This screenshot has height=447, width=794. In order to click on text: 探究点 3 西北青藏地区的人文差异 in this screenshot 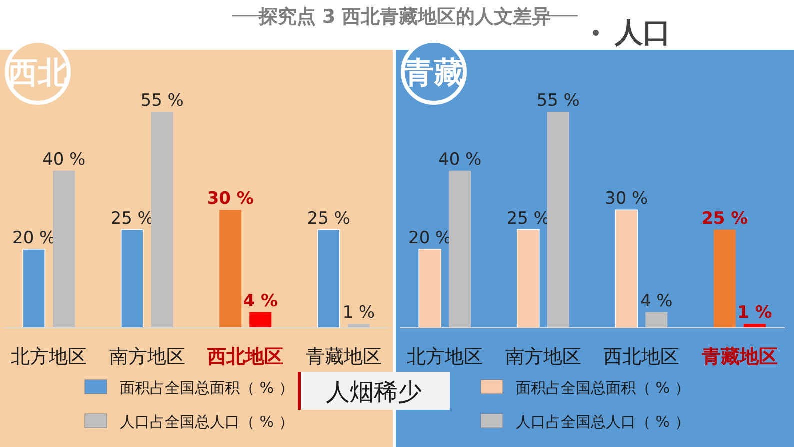, I will do `click(405, 17)`.